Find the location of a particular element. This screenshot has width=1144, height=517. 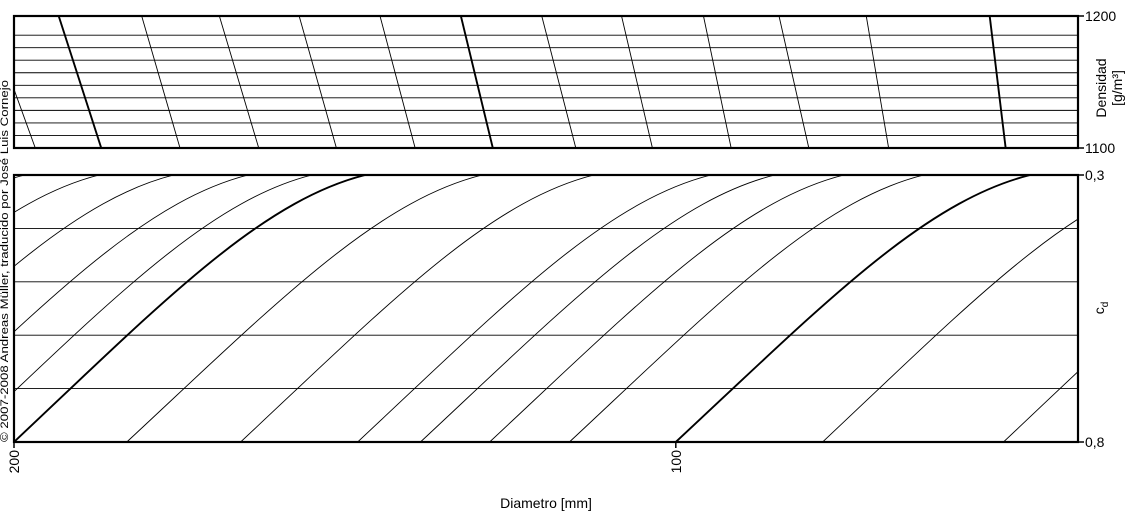

x-tick-label: 100 is located at coordinates (676, 462).